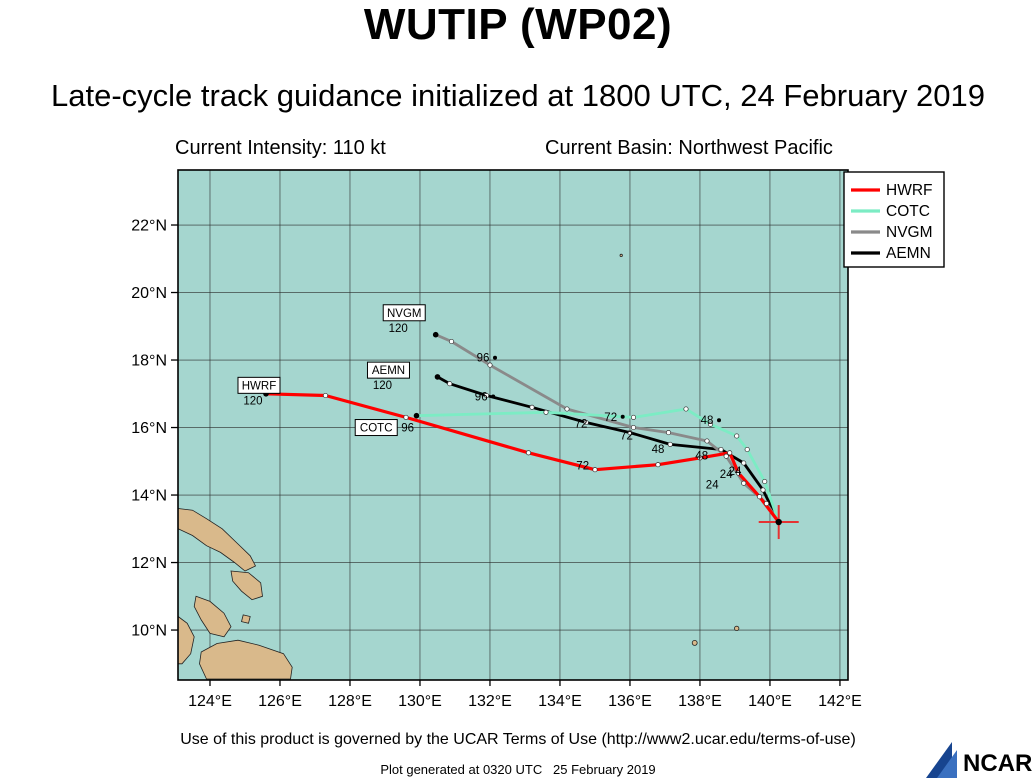  What do you see at coordinates (947, 764) in the screenshot?
I see `ncar-logo-icon-inner` at bounding box center [947, 764].